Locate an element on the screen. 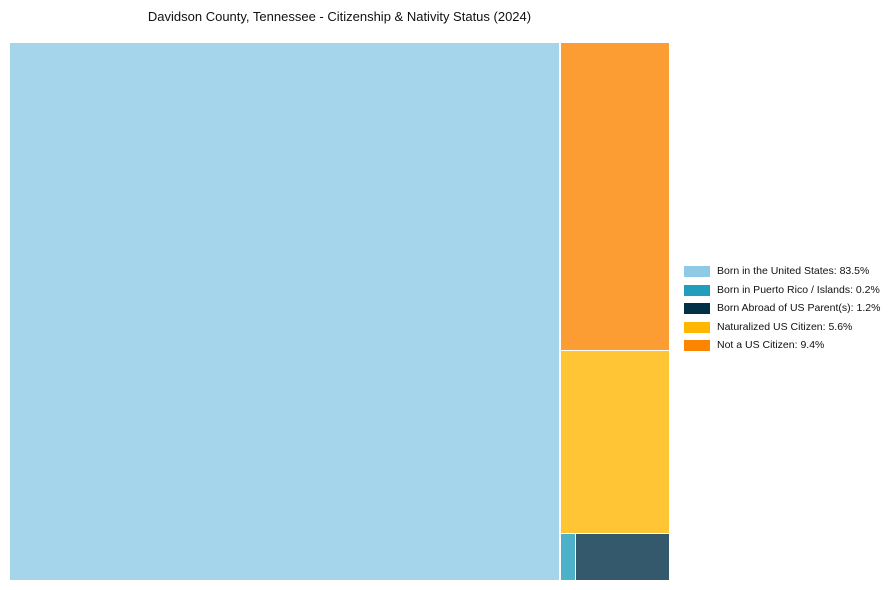  legend-item-born-in-the-united-states: Born in the United States: 83.5% is located at coordinates (782, 271).